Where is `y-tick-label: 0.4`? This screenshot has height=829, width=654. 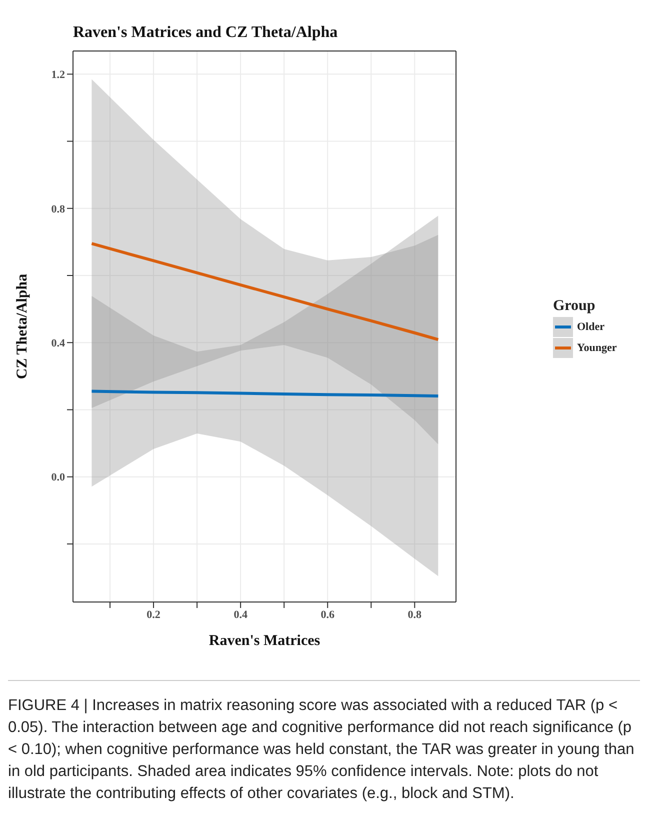
y-tick-label: 0.4 is located at coordinates (58, 344).